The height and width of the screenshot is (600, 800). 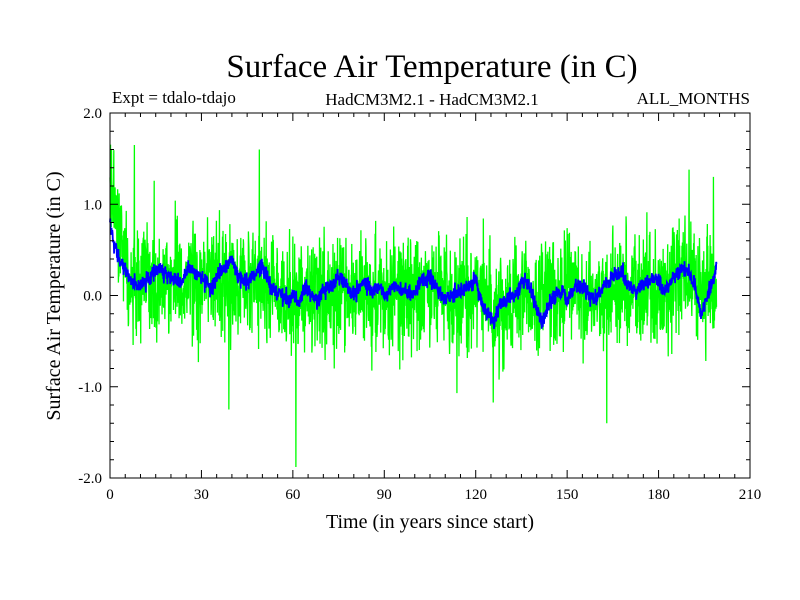 What do you see at coordinates (430, 522) in the screenshot?
I see `x-axis-label: Time (in years since start)` at bounding box center [430, 522].